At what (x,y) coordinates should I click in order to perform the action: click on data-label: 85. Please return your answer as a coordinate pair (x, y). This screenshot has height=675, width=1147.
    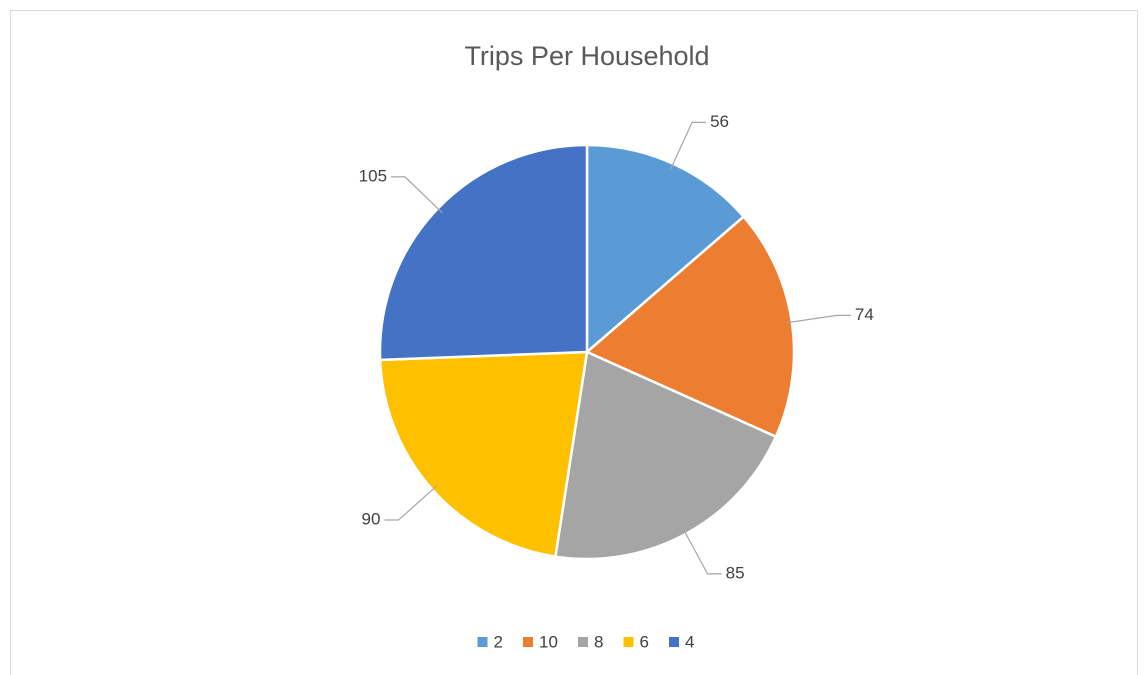
    Looking at the image, I should click on (735, 572).